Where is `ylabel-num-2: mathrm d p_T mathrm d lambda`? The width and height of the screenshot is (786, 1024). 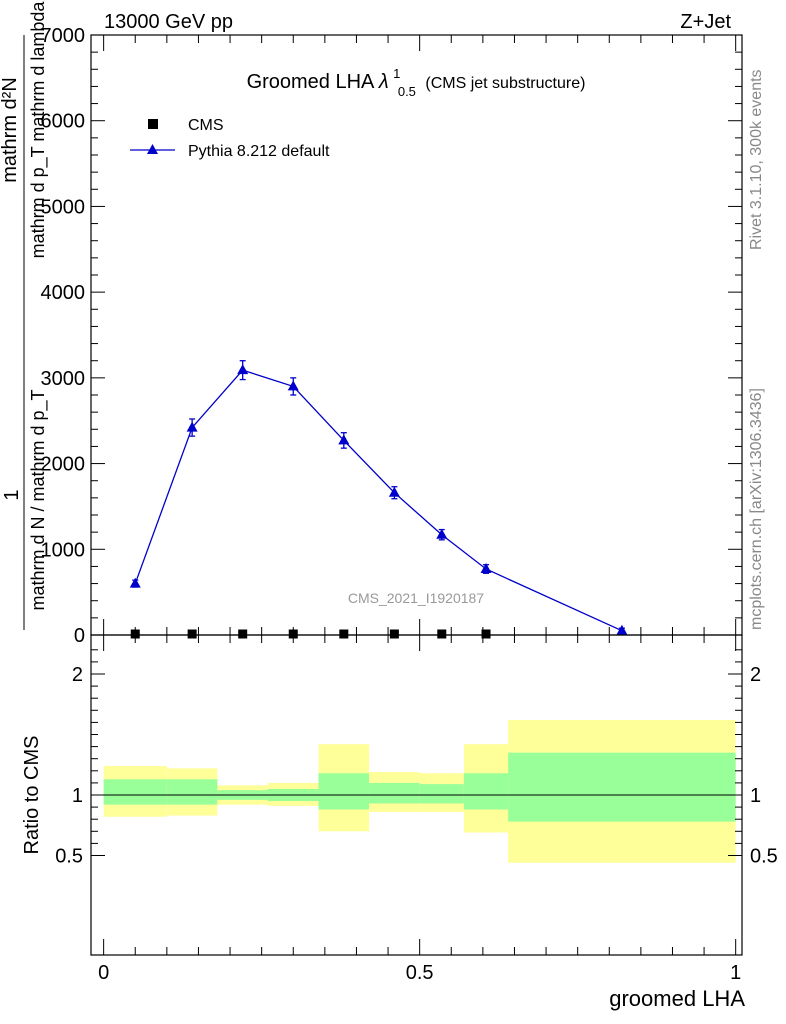
ylabel-num-2: mathrm d p_T mathrm d lambda is located at coordinates (38, 130).